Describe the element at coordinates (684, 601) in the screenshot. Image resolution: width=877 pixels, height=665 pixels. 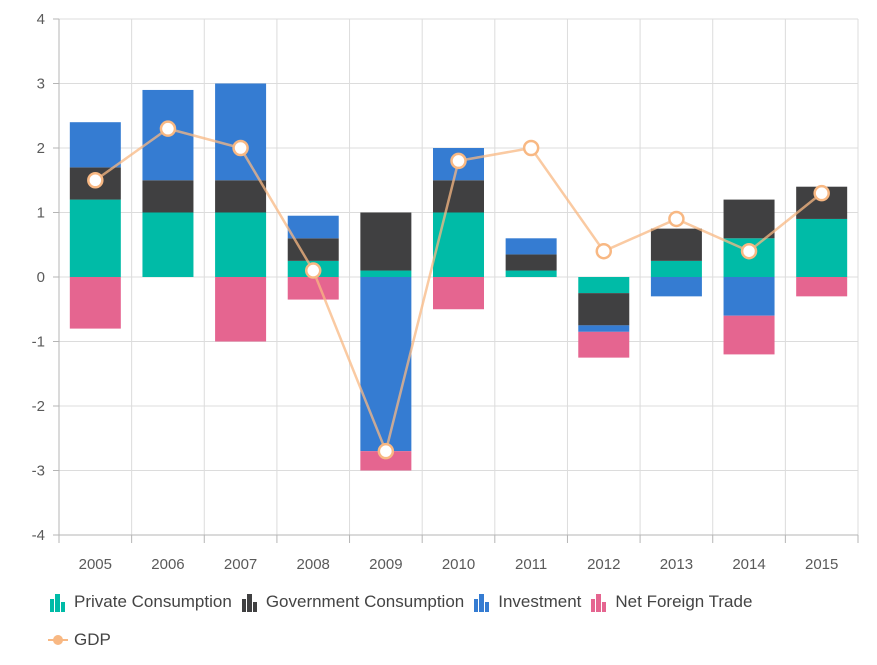
I see `legend-label: Net Foreign Trade` at that location.